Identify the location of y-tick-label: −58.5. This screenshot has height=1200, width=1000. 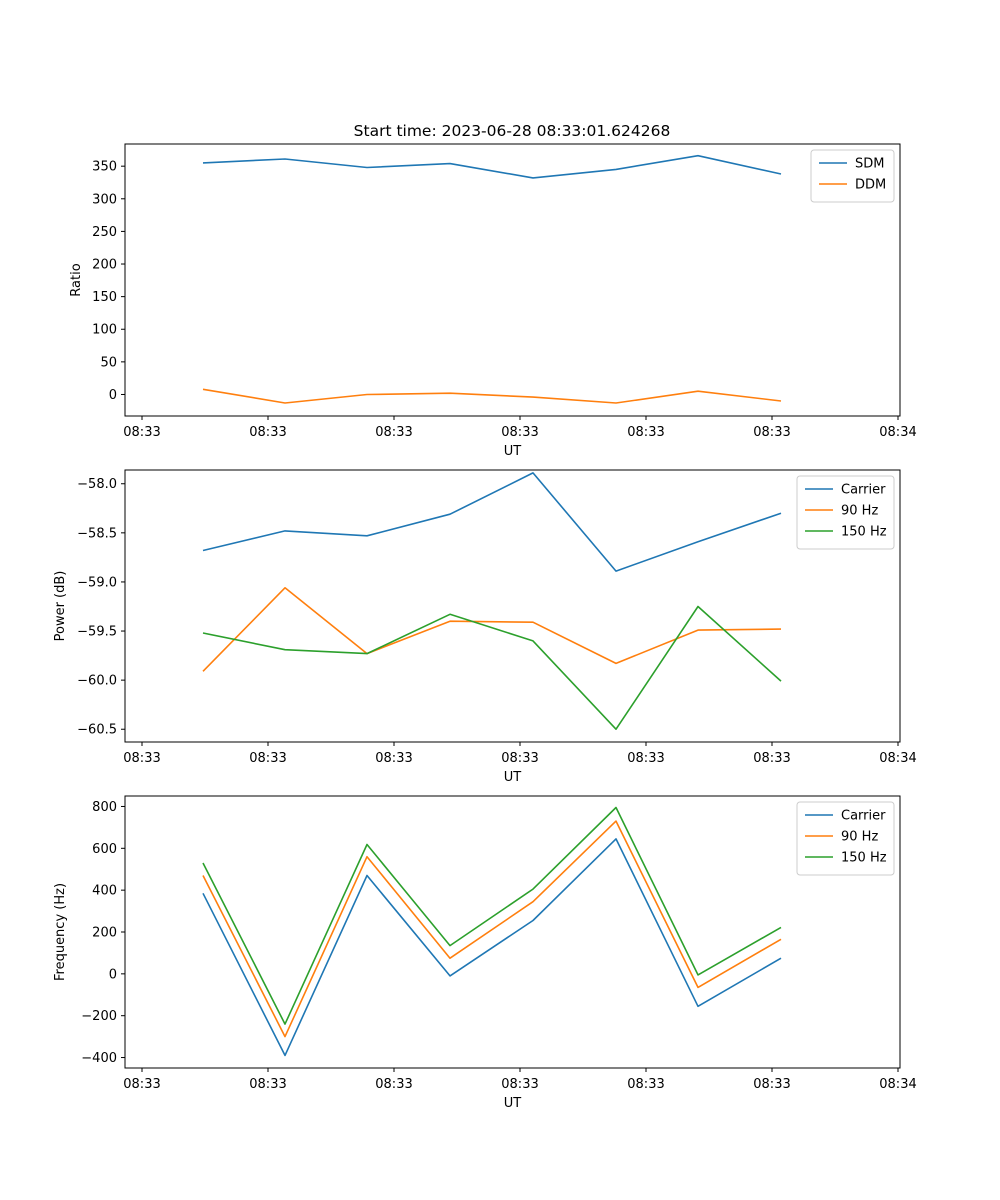
(97, 533).